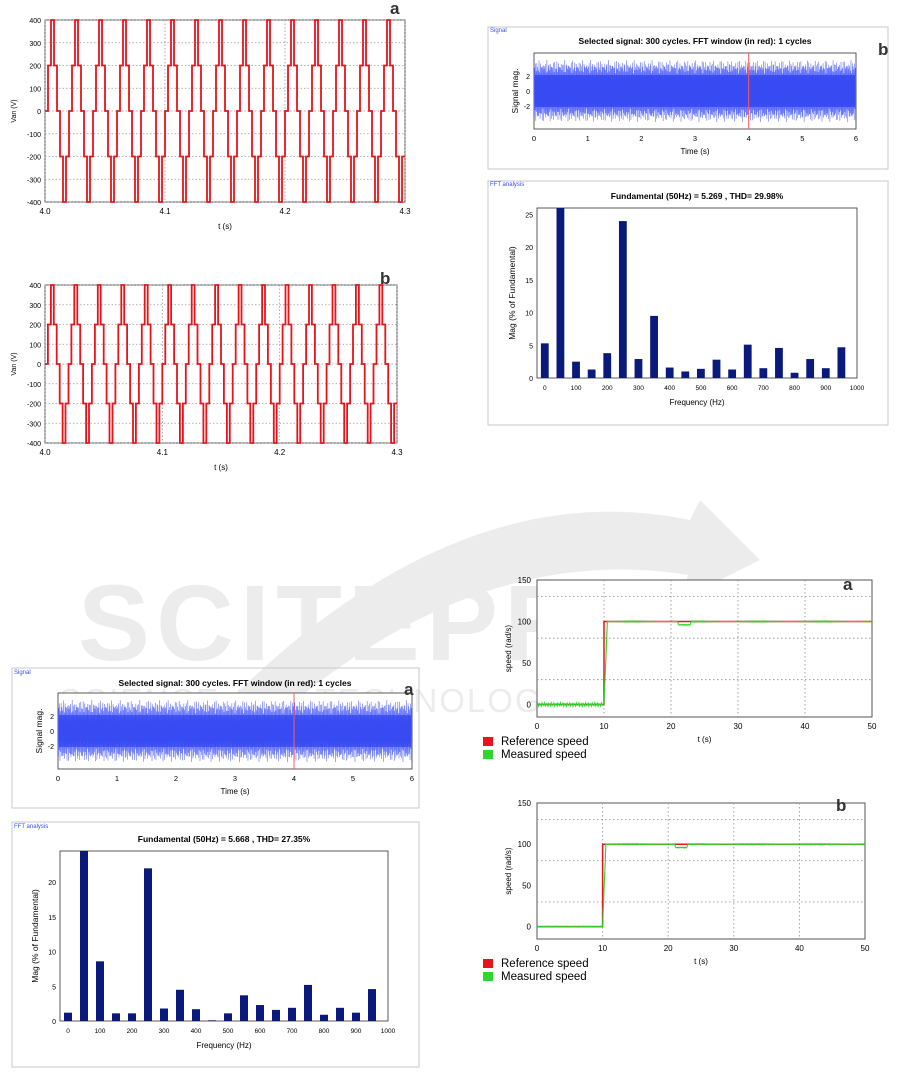  Describe the element at coordinates (34, 203) in the screenshot. I see `vanA-ytick-label: -400` at that location.